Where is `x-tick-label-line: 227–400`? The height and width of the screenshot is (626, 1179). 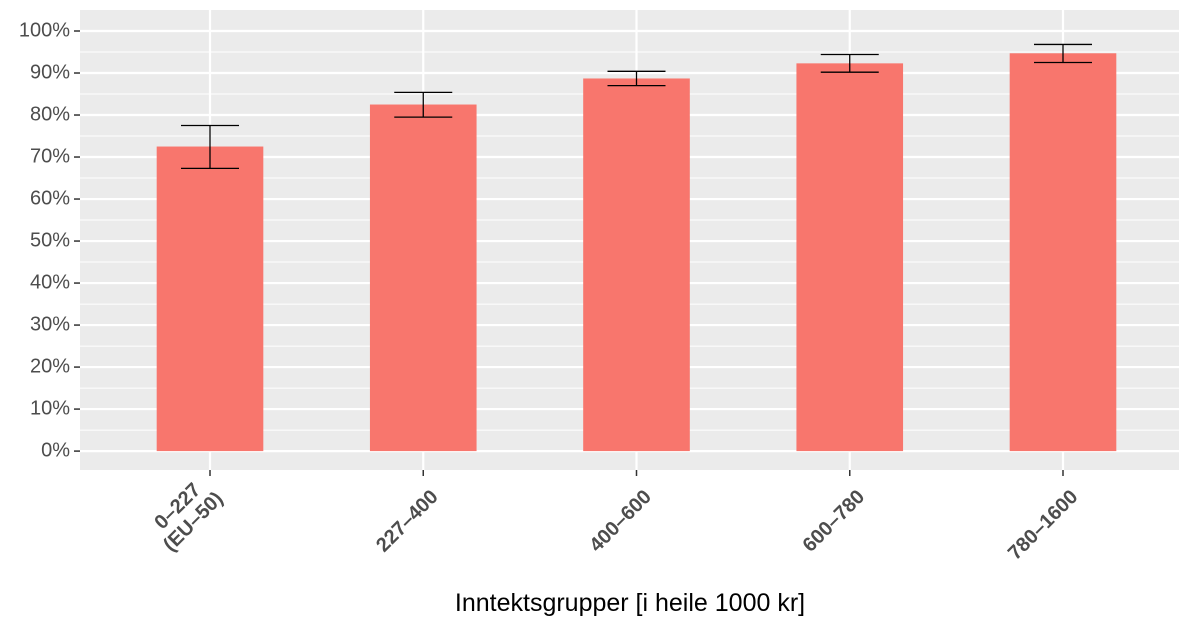
x-tick-label-line: 227–400 is located at coordinates (407, 521).